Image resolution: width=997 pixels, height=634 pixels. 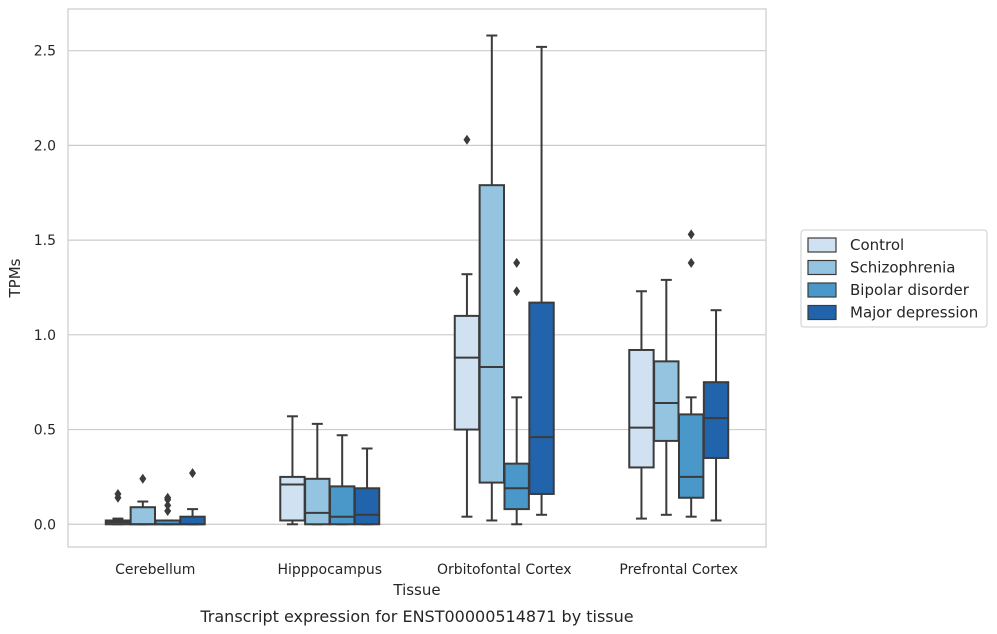 I want to click on x-tick-label: Cerebellum, so click(x=155, y=570).